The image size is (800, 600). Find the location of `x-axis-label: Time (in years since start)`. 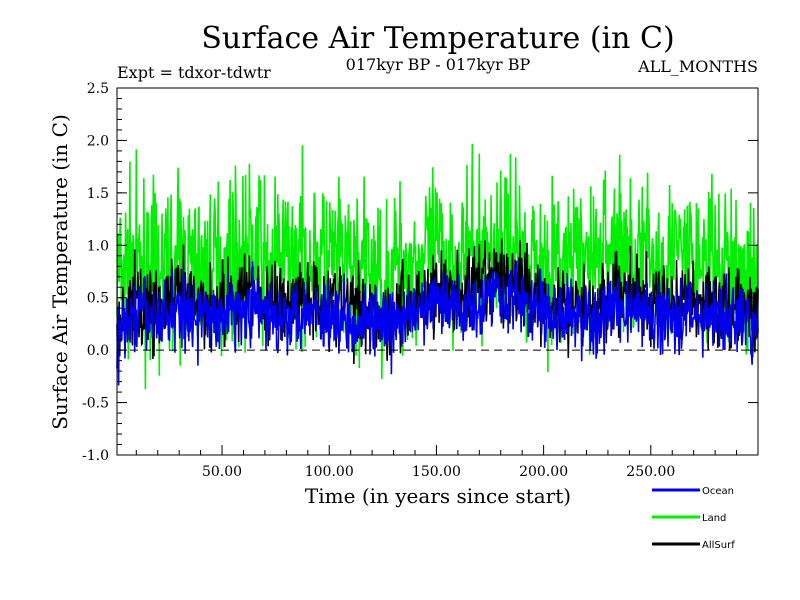

x-axis-label: Time (in years since start) is located at coordinates (438, 496).